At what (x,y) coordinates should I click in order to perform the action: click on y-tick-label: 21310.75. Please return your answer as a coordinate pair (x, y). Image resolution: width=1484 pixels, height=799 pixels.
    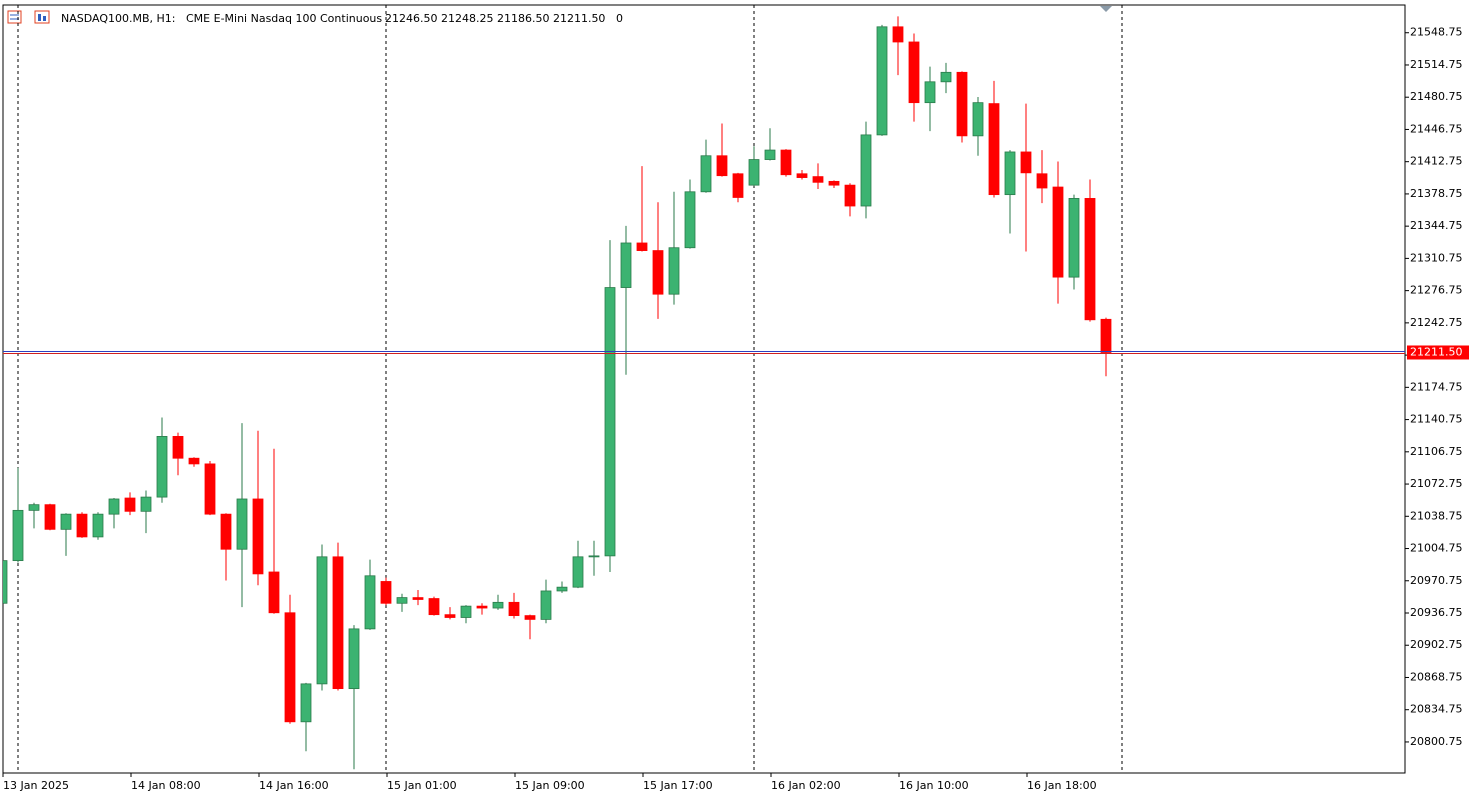
    Looking at the image, I should click on (1436, 257).